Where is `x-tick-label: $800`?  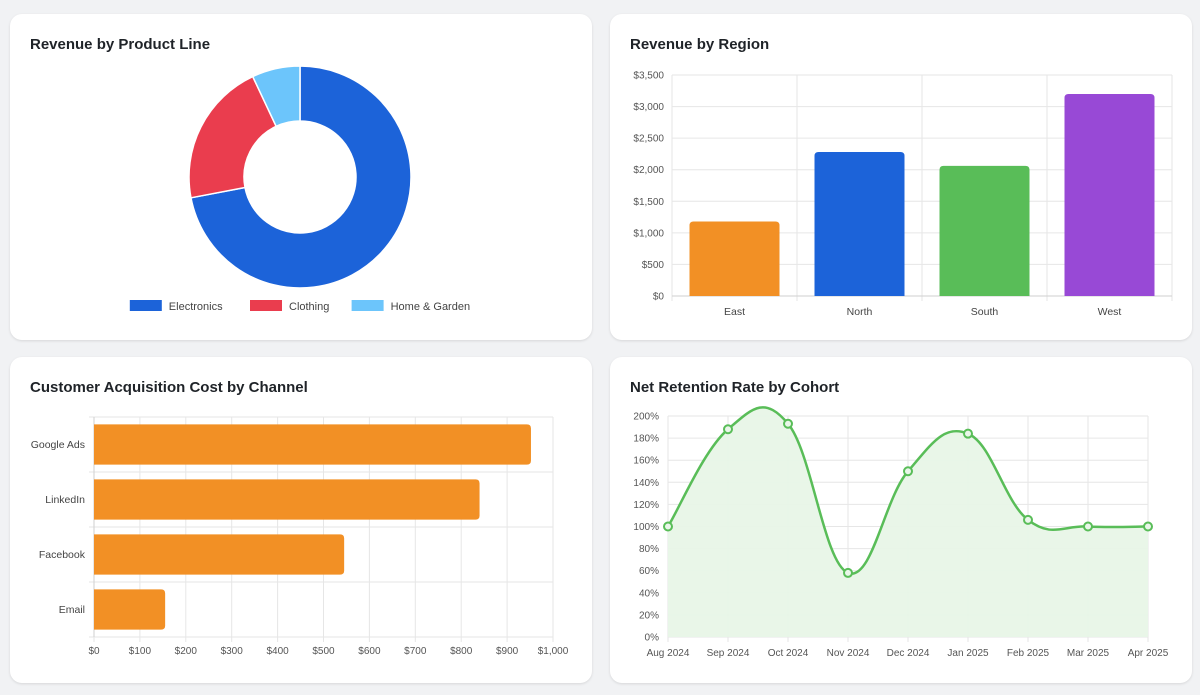 x-tick-label: $800 is located at coordinates (461, 651).